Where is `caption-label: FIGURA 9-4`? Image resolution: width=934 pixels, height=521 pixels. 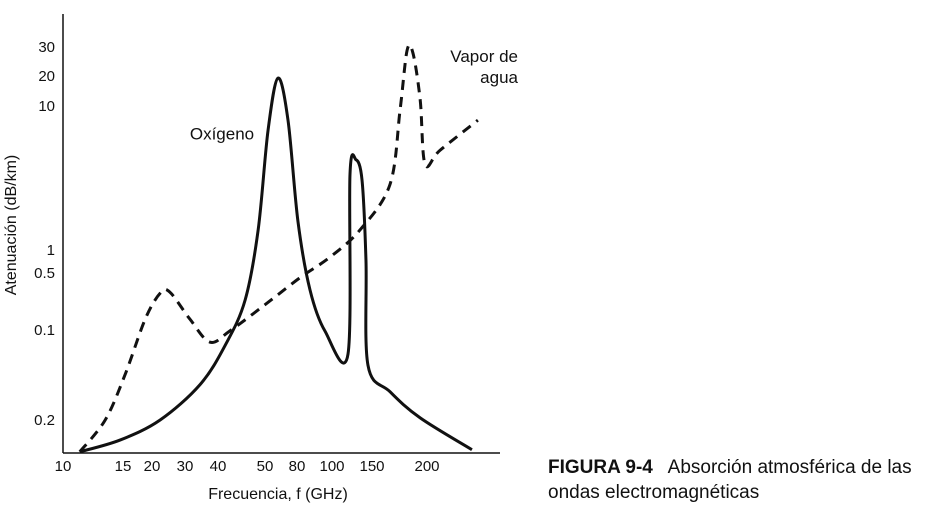
caption-label: FIGURA 9-4 is located at coordinates (600, 467).